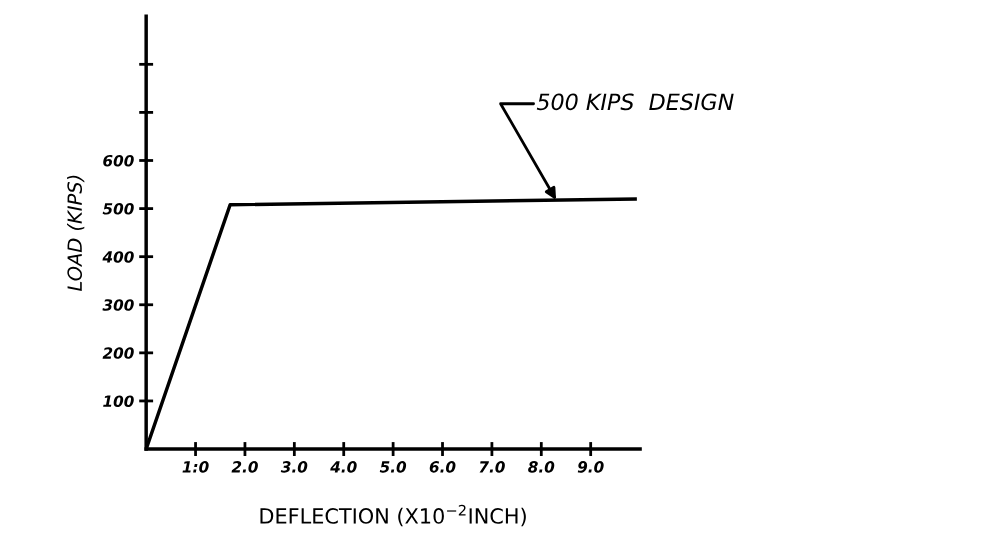  I want to click on y-tick-label: 600, so click(118, 160).